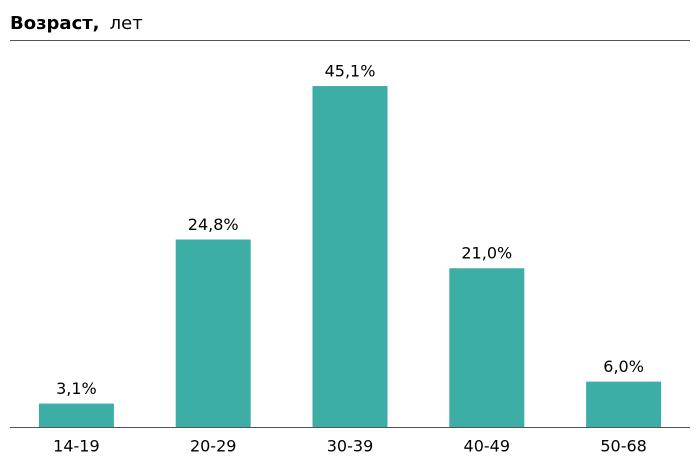  I want to click on x-tick-label: 14-19, so click(76, 446).